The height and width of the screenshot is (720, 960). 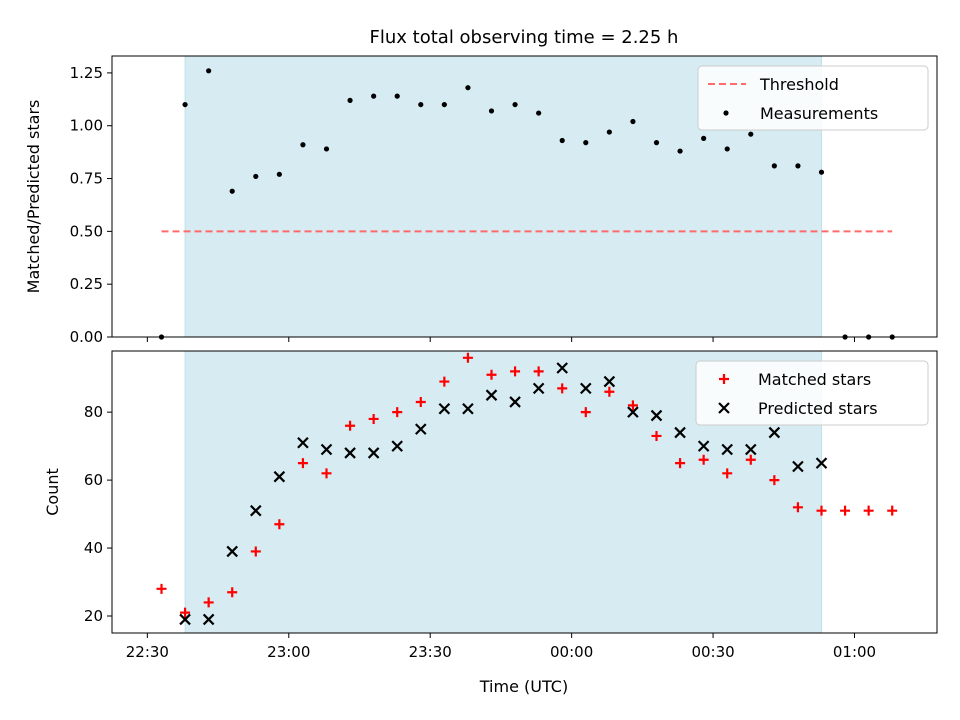 What do you see at coordinates (854, 652) in the screenshot?
I see `x-tick-label: 01:00` at bounding box center [854, 652].